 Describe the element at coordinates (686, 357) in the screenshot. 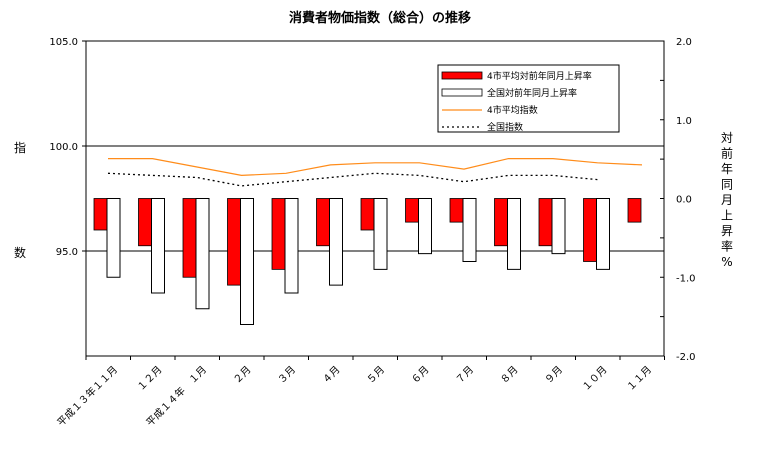

I see `right-tick-label: -2.0` at that location.